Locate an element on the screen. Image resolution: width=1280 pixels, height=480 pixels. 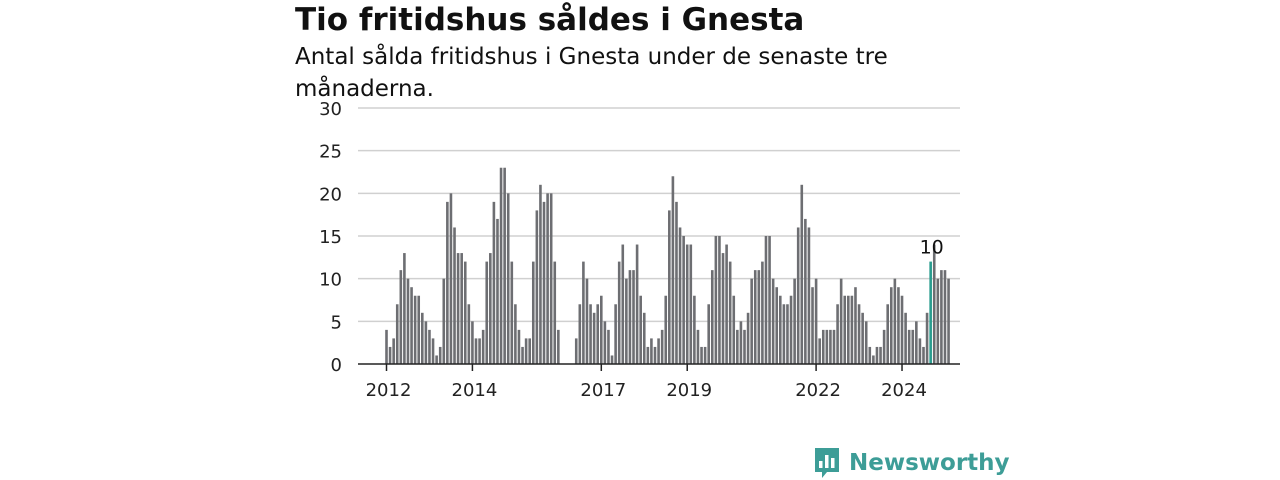
y-tick-label: 20 is located at coordinates (330, 194).